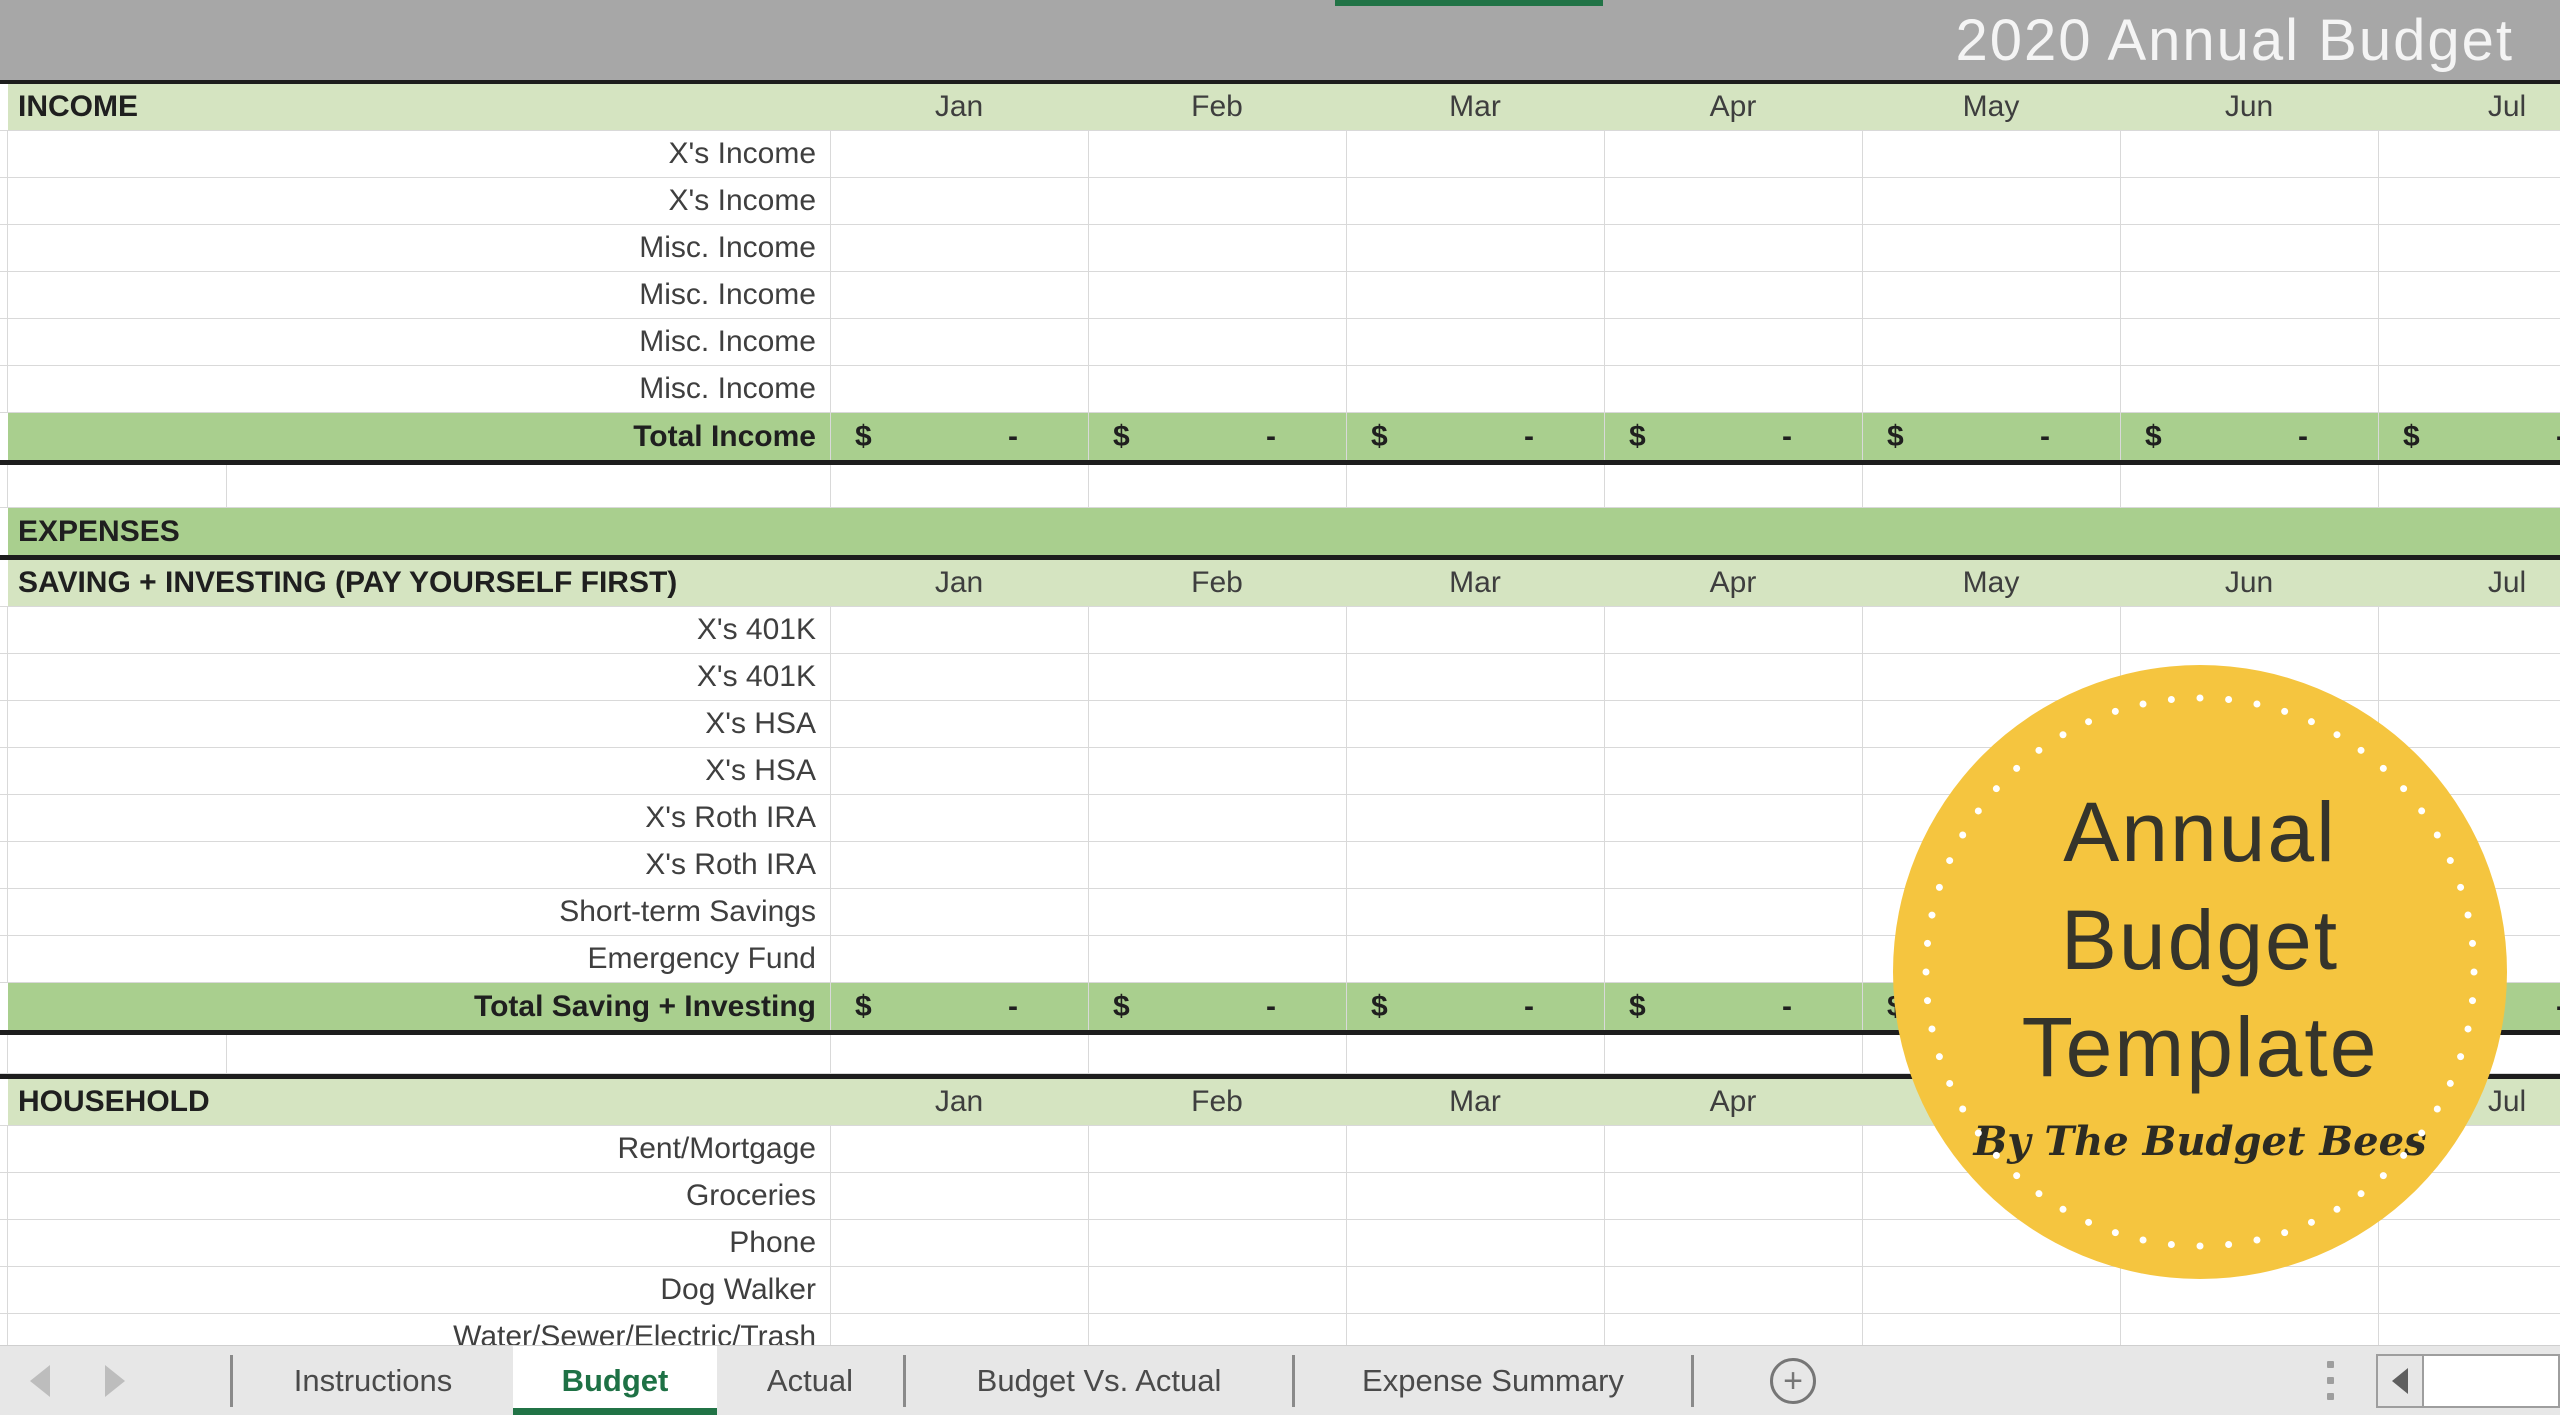 The width and height of the screenshot is (2560, 1415). Describe the element at coordinates (115, 1380) in the screenshot. I see `next-sheet-icon` at that location.